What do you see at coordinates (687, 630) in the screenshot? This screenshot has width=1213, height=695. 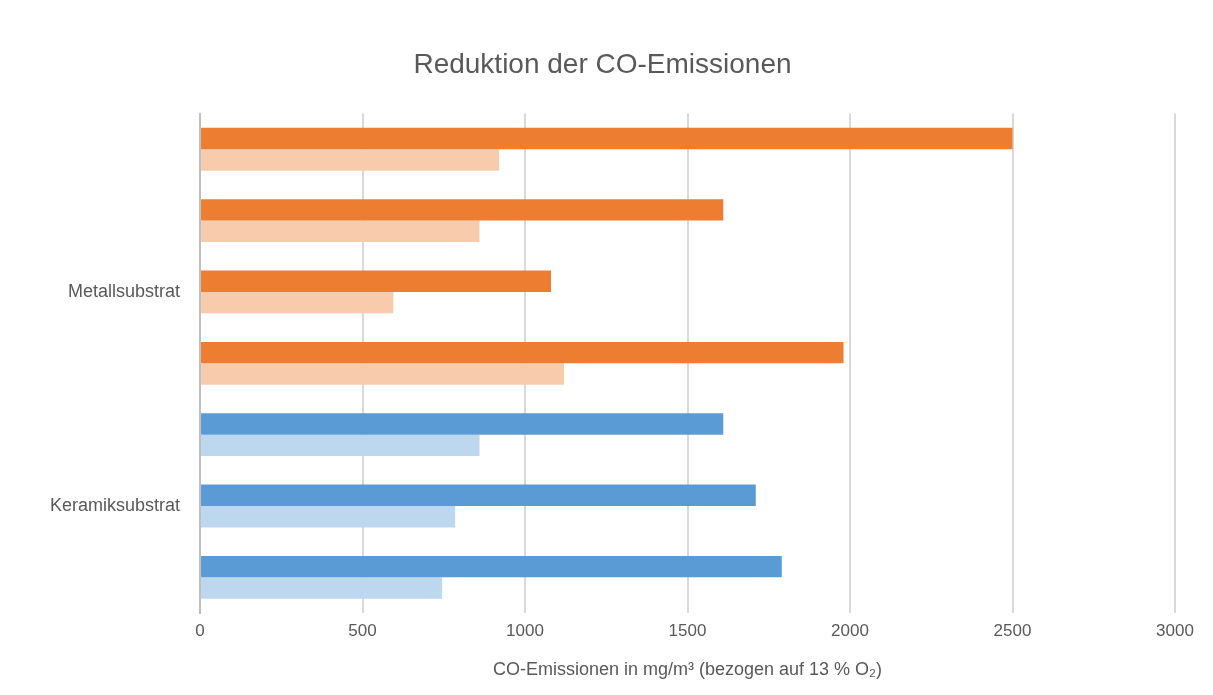 I see `x-tick-label: 1500` at bounding box center [687, 630].